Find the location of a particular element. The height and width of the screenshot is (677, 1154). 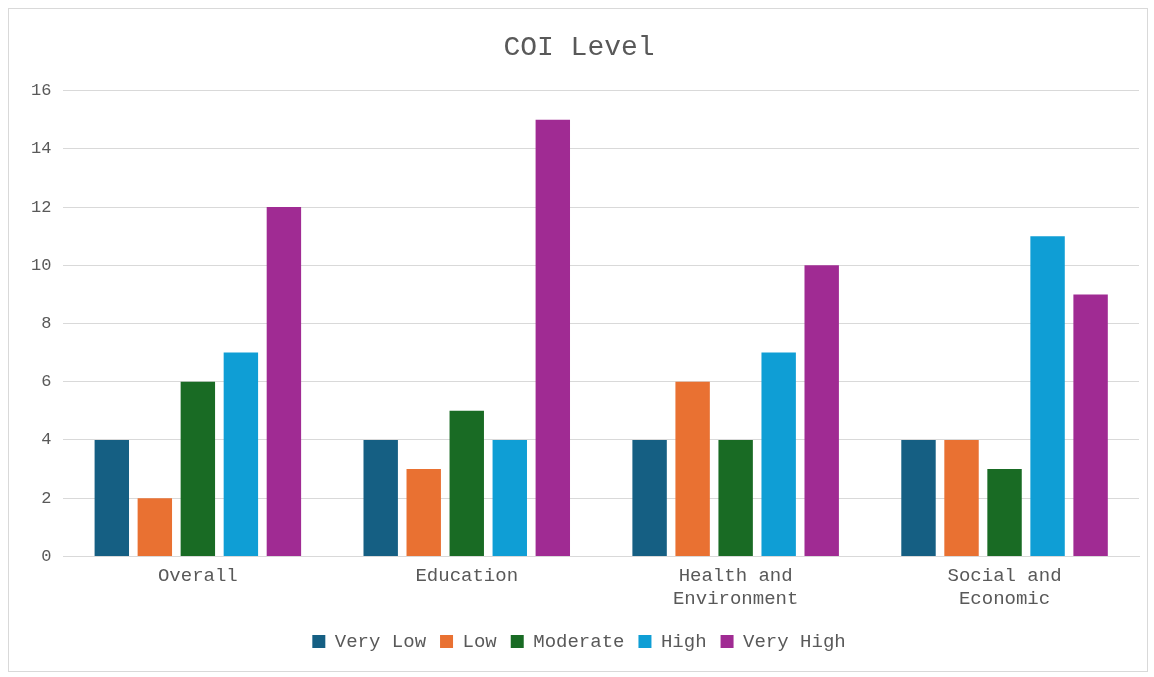

x-tick-label: Overall is located at coordinates (197, 575).